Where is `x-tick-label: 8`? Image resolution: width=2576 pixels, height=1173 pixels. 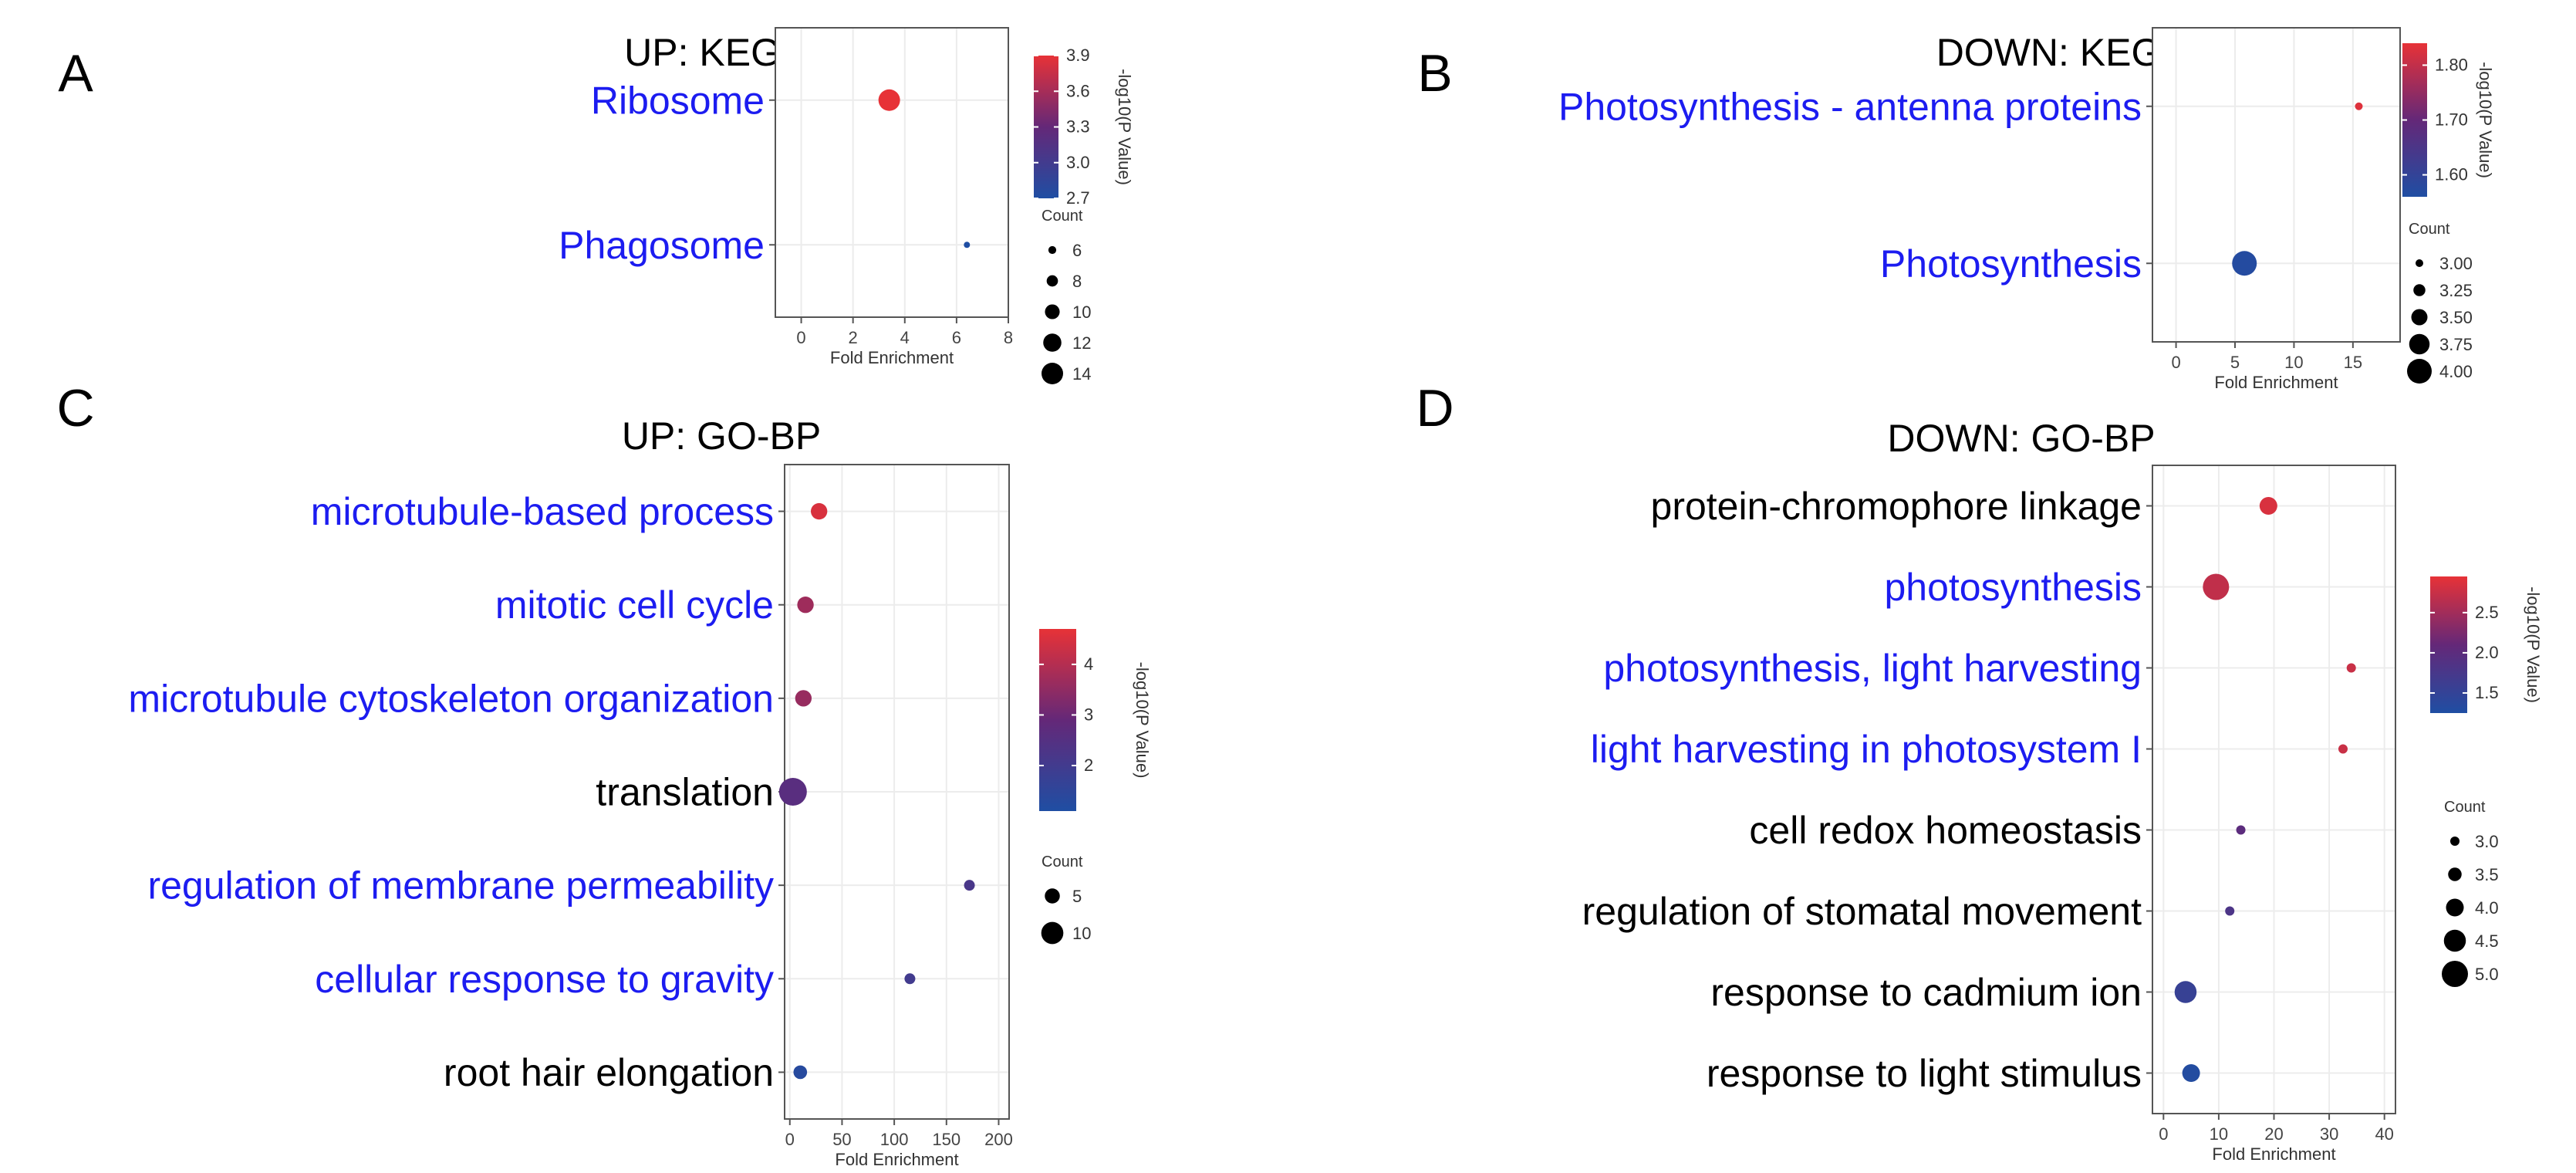
x-tick-label: 8 is located at coordinates (1008, 338).